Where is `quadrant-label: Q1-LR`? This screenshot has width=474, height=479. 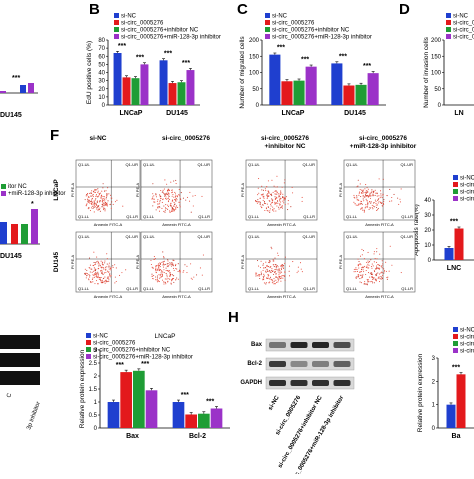 quadrant-label: Q1-LR is located at coordinates (132, 216).